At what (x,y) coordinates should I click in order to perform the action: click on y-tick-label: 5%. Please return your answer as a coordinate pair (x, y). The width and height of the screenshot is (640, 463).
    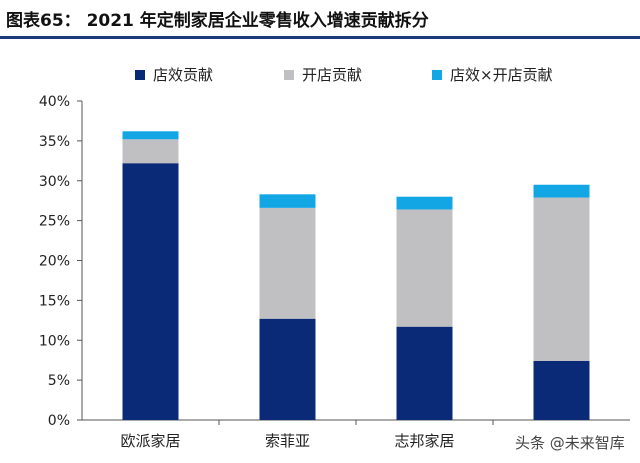
    Looking at the image, I should click on (59, 381).